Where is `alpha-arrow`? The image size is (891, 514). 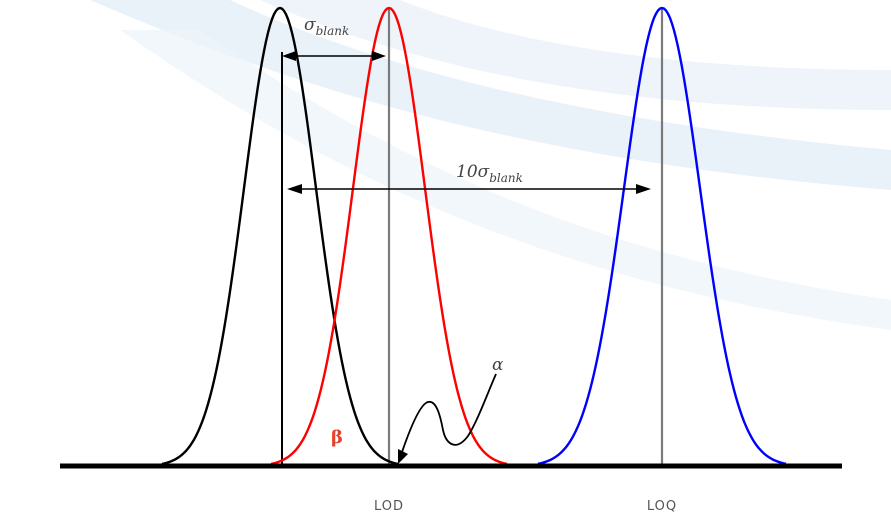 alpha-arrow is located at coordinates (447, 418).